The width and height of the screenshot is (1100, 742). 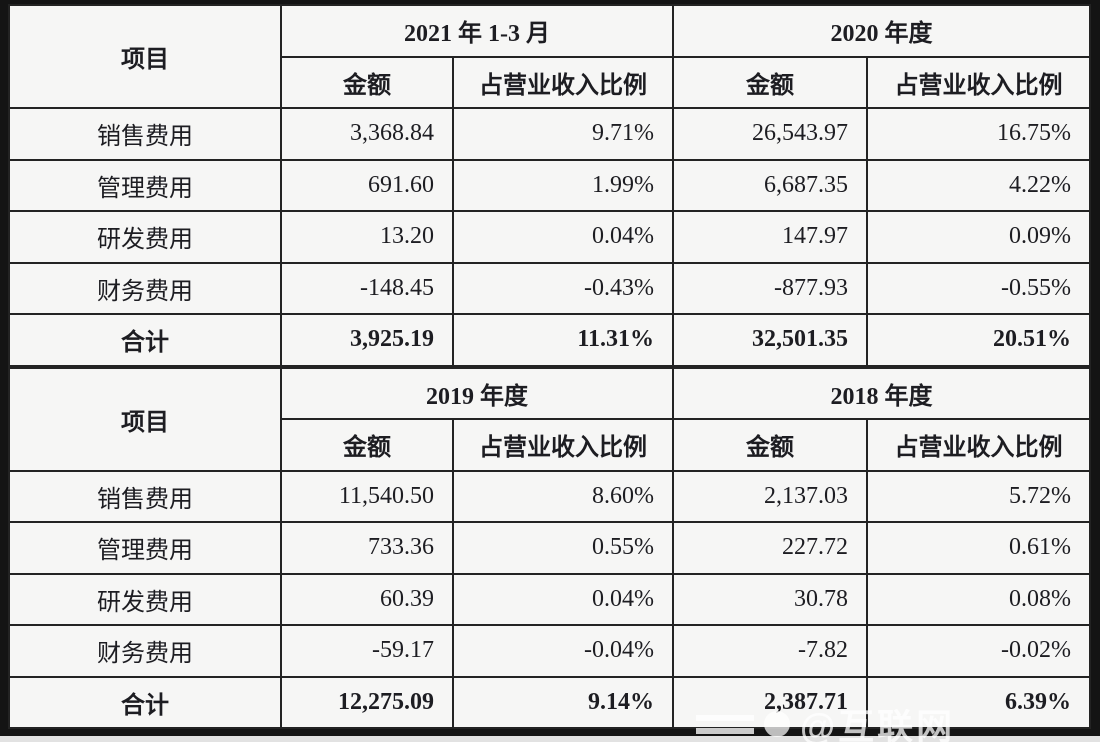 I want to click on table-row-rd-expense: 研发费用 13.20 0.04% 147.97 0.09%, so click(x=549, y=237).